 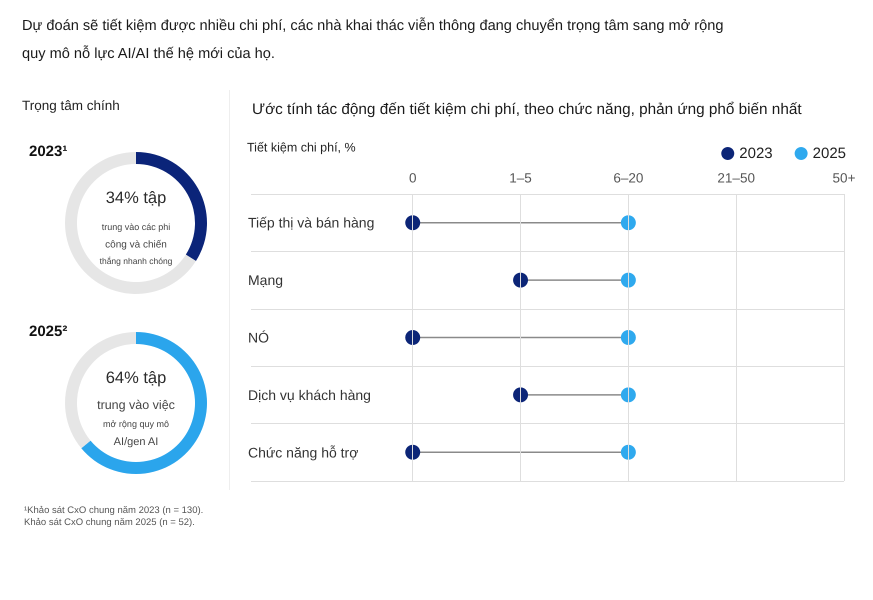 I want to click on text: trung vào các phi, so click(x=136, y=227).